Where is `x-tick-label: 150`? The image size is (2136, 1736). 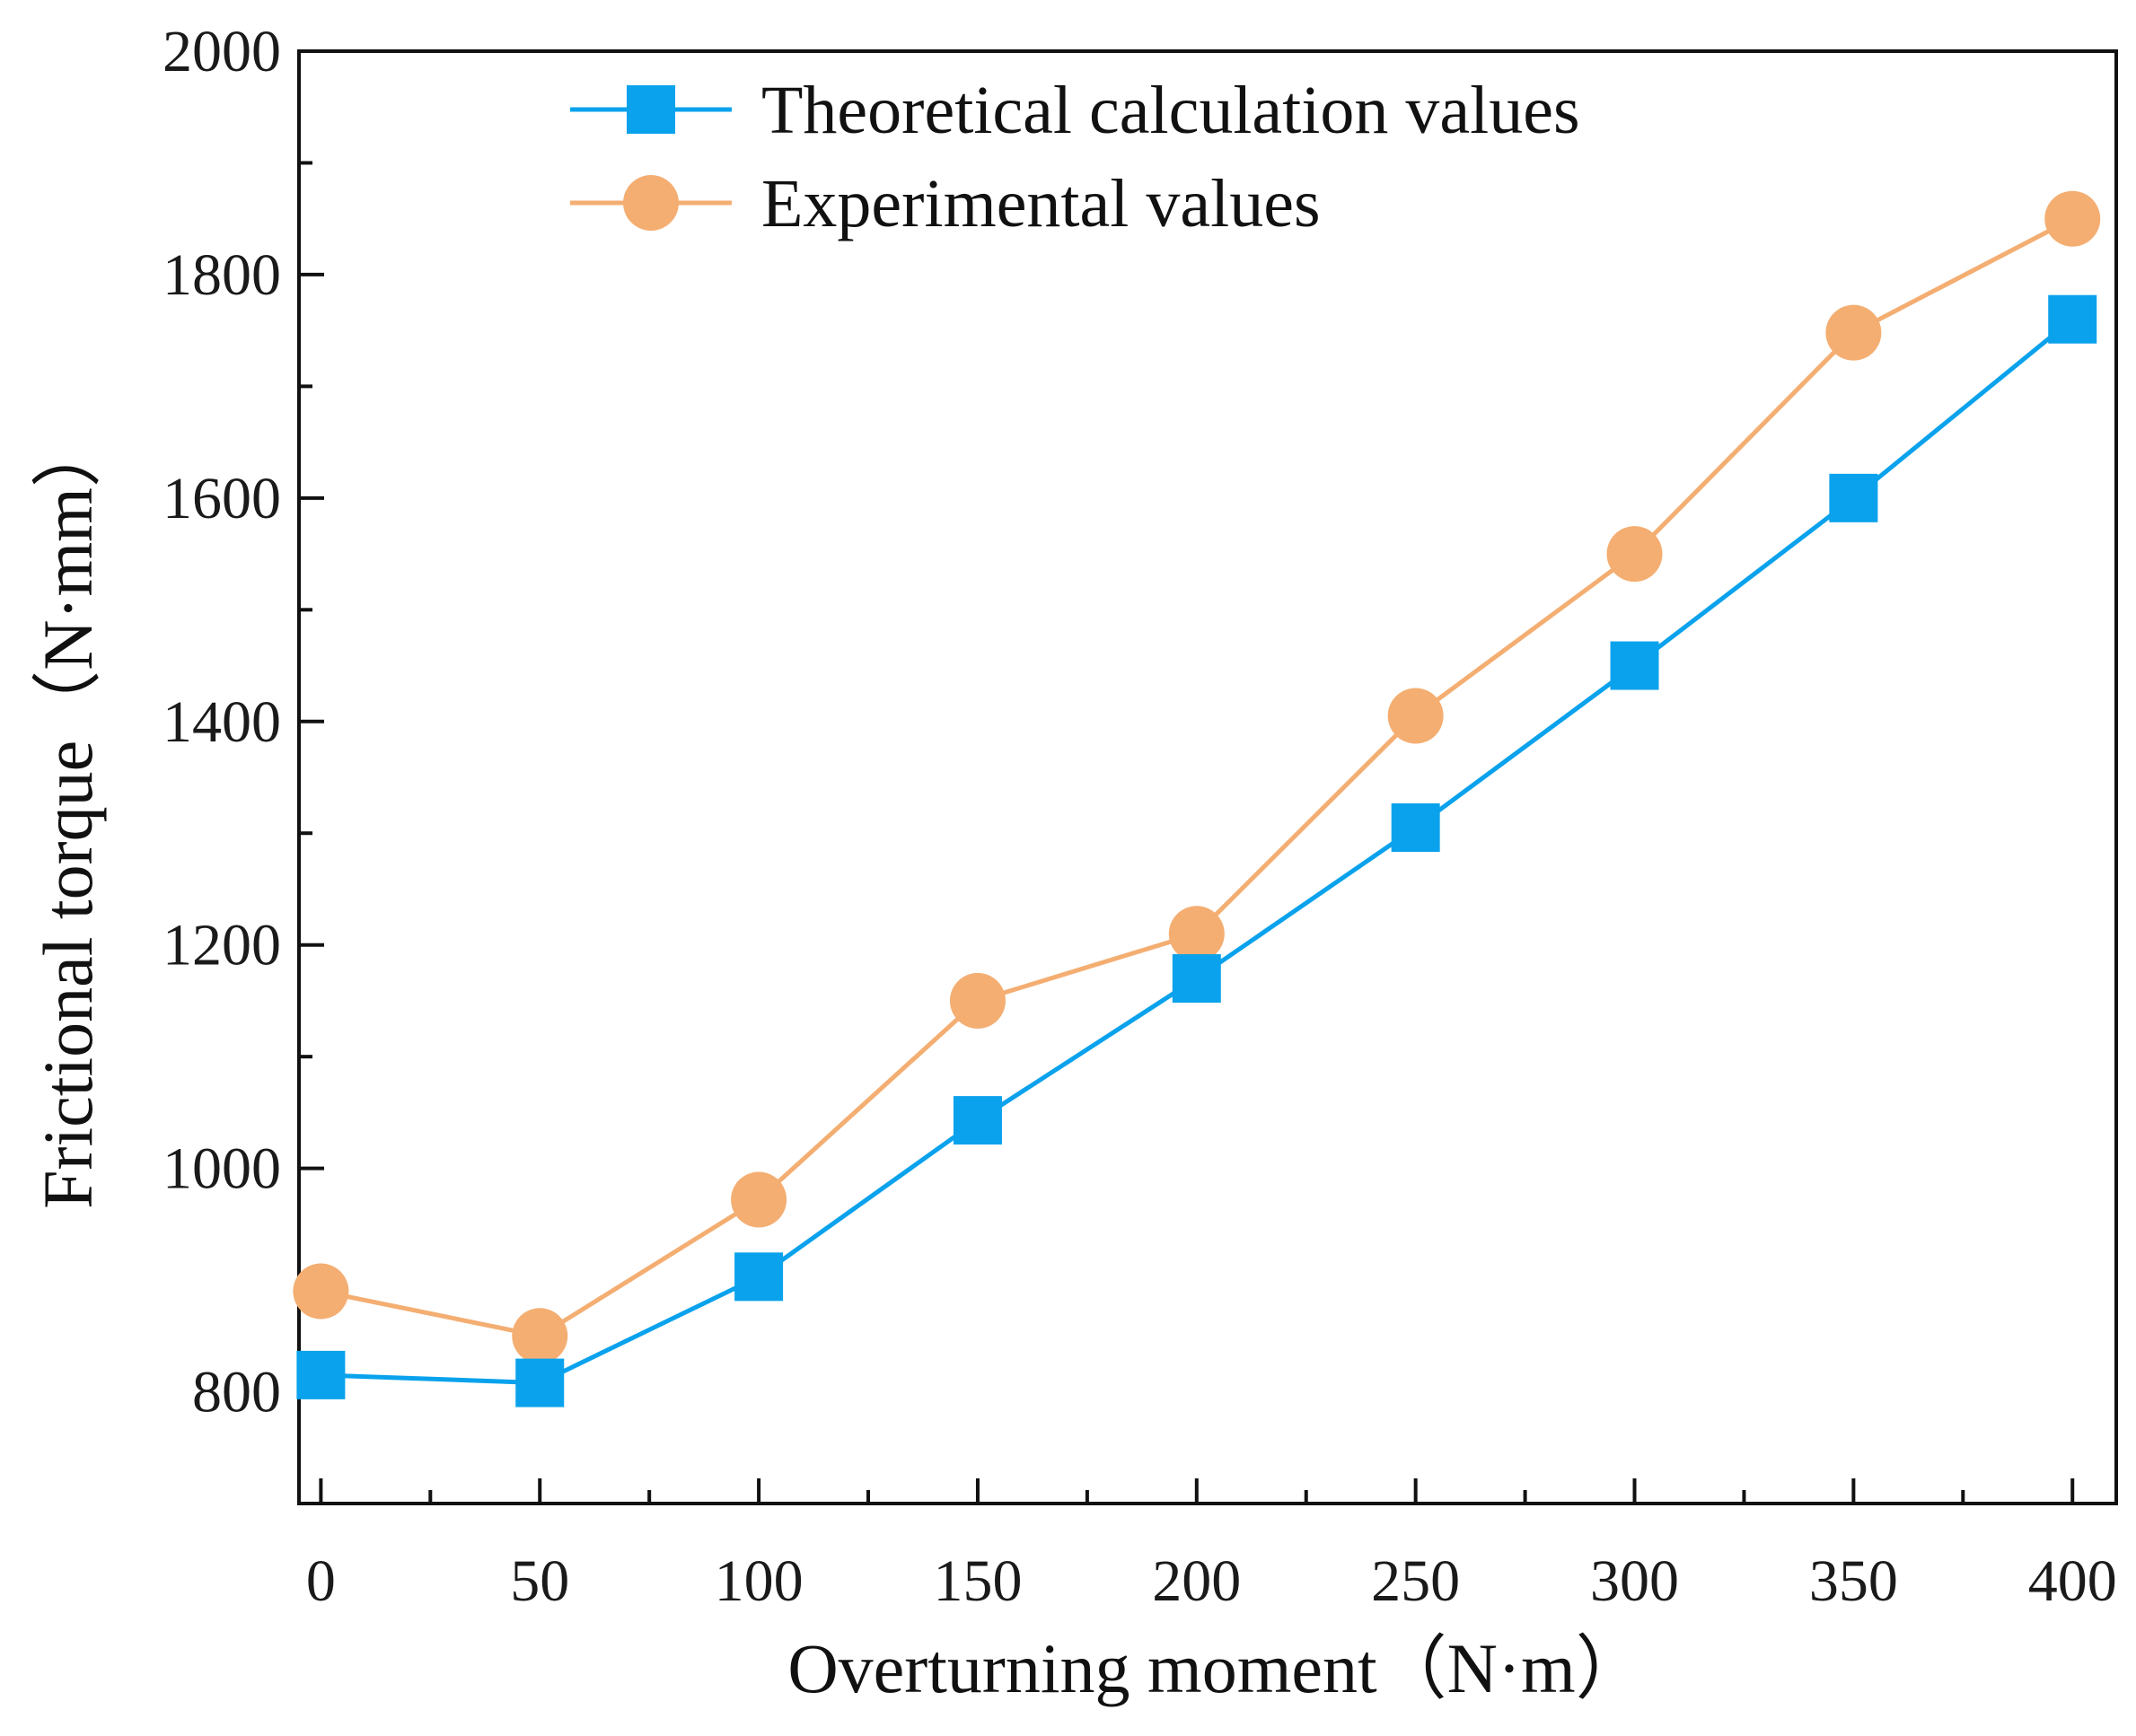
x-tick-label: 150 is located at coordinates (978, 1581).